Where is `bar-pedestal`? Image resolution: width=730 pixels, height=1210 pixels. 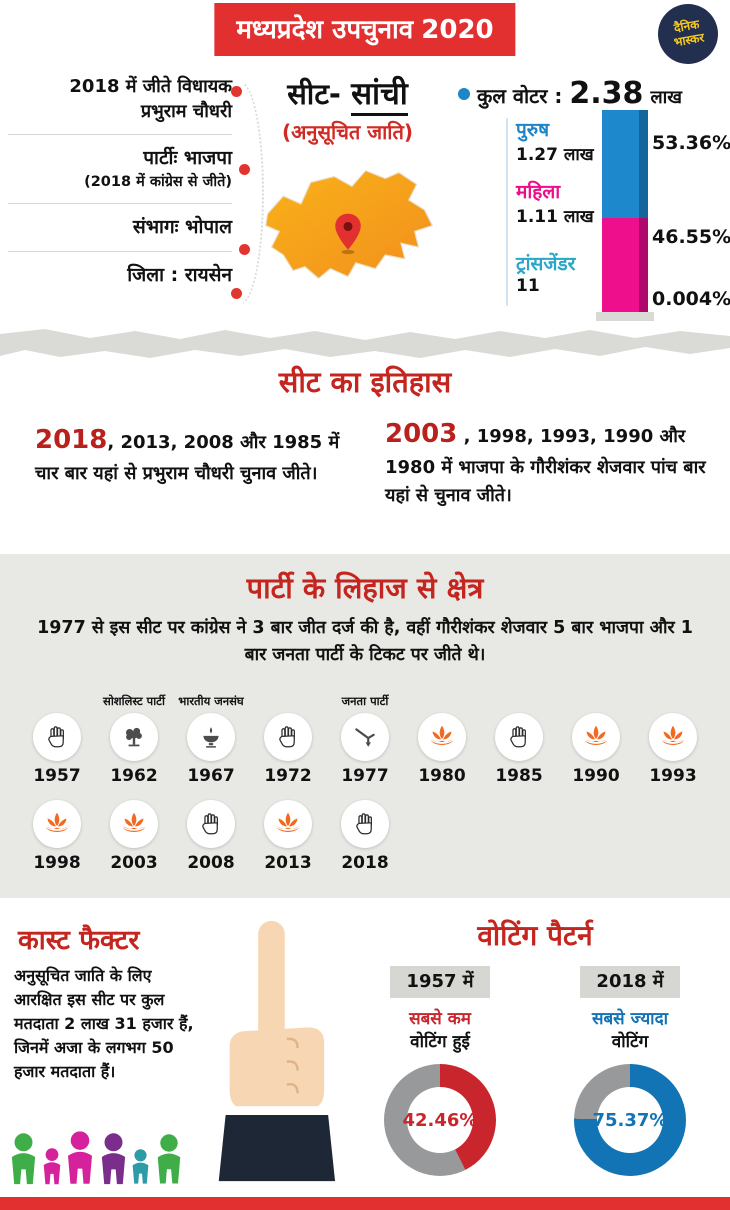 bar-pedestal is located at coordinates (625, 316).